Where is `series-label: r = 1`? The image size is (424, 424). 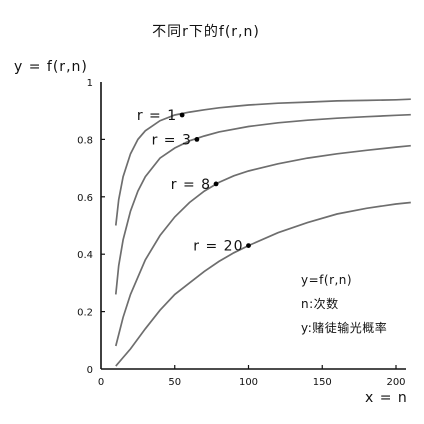
series-label: r = 1 is located at coordinates (157, 116).